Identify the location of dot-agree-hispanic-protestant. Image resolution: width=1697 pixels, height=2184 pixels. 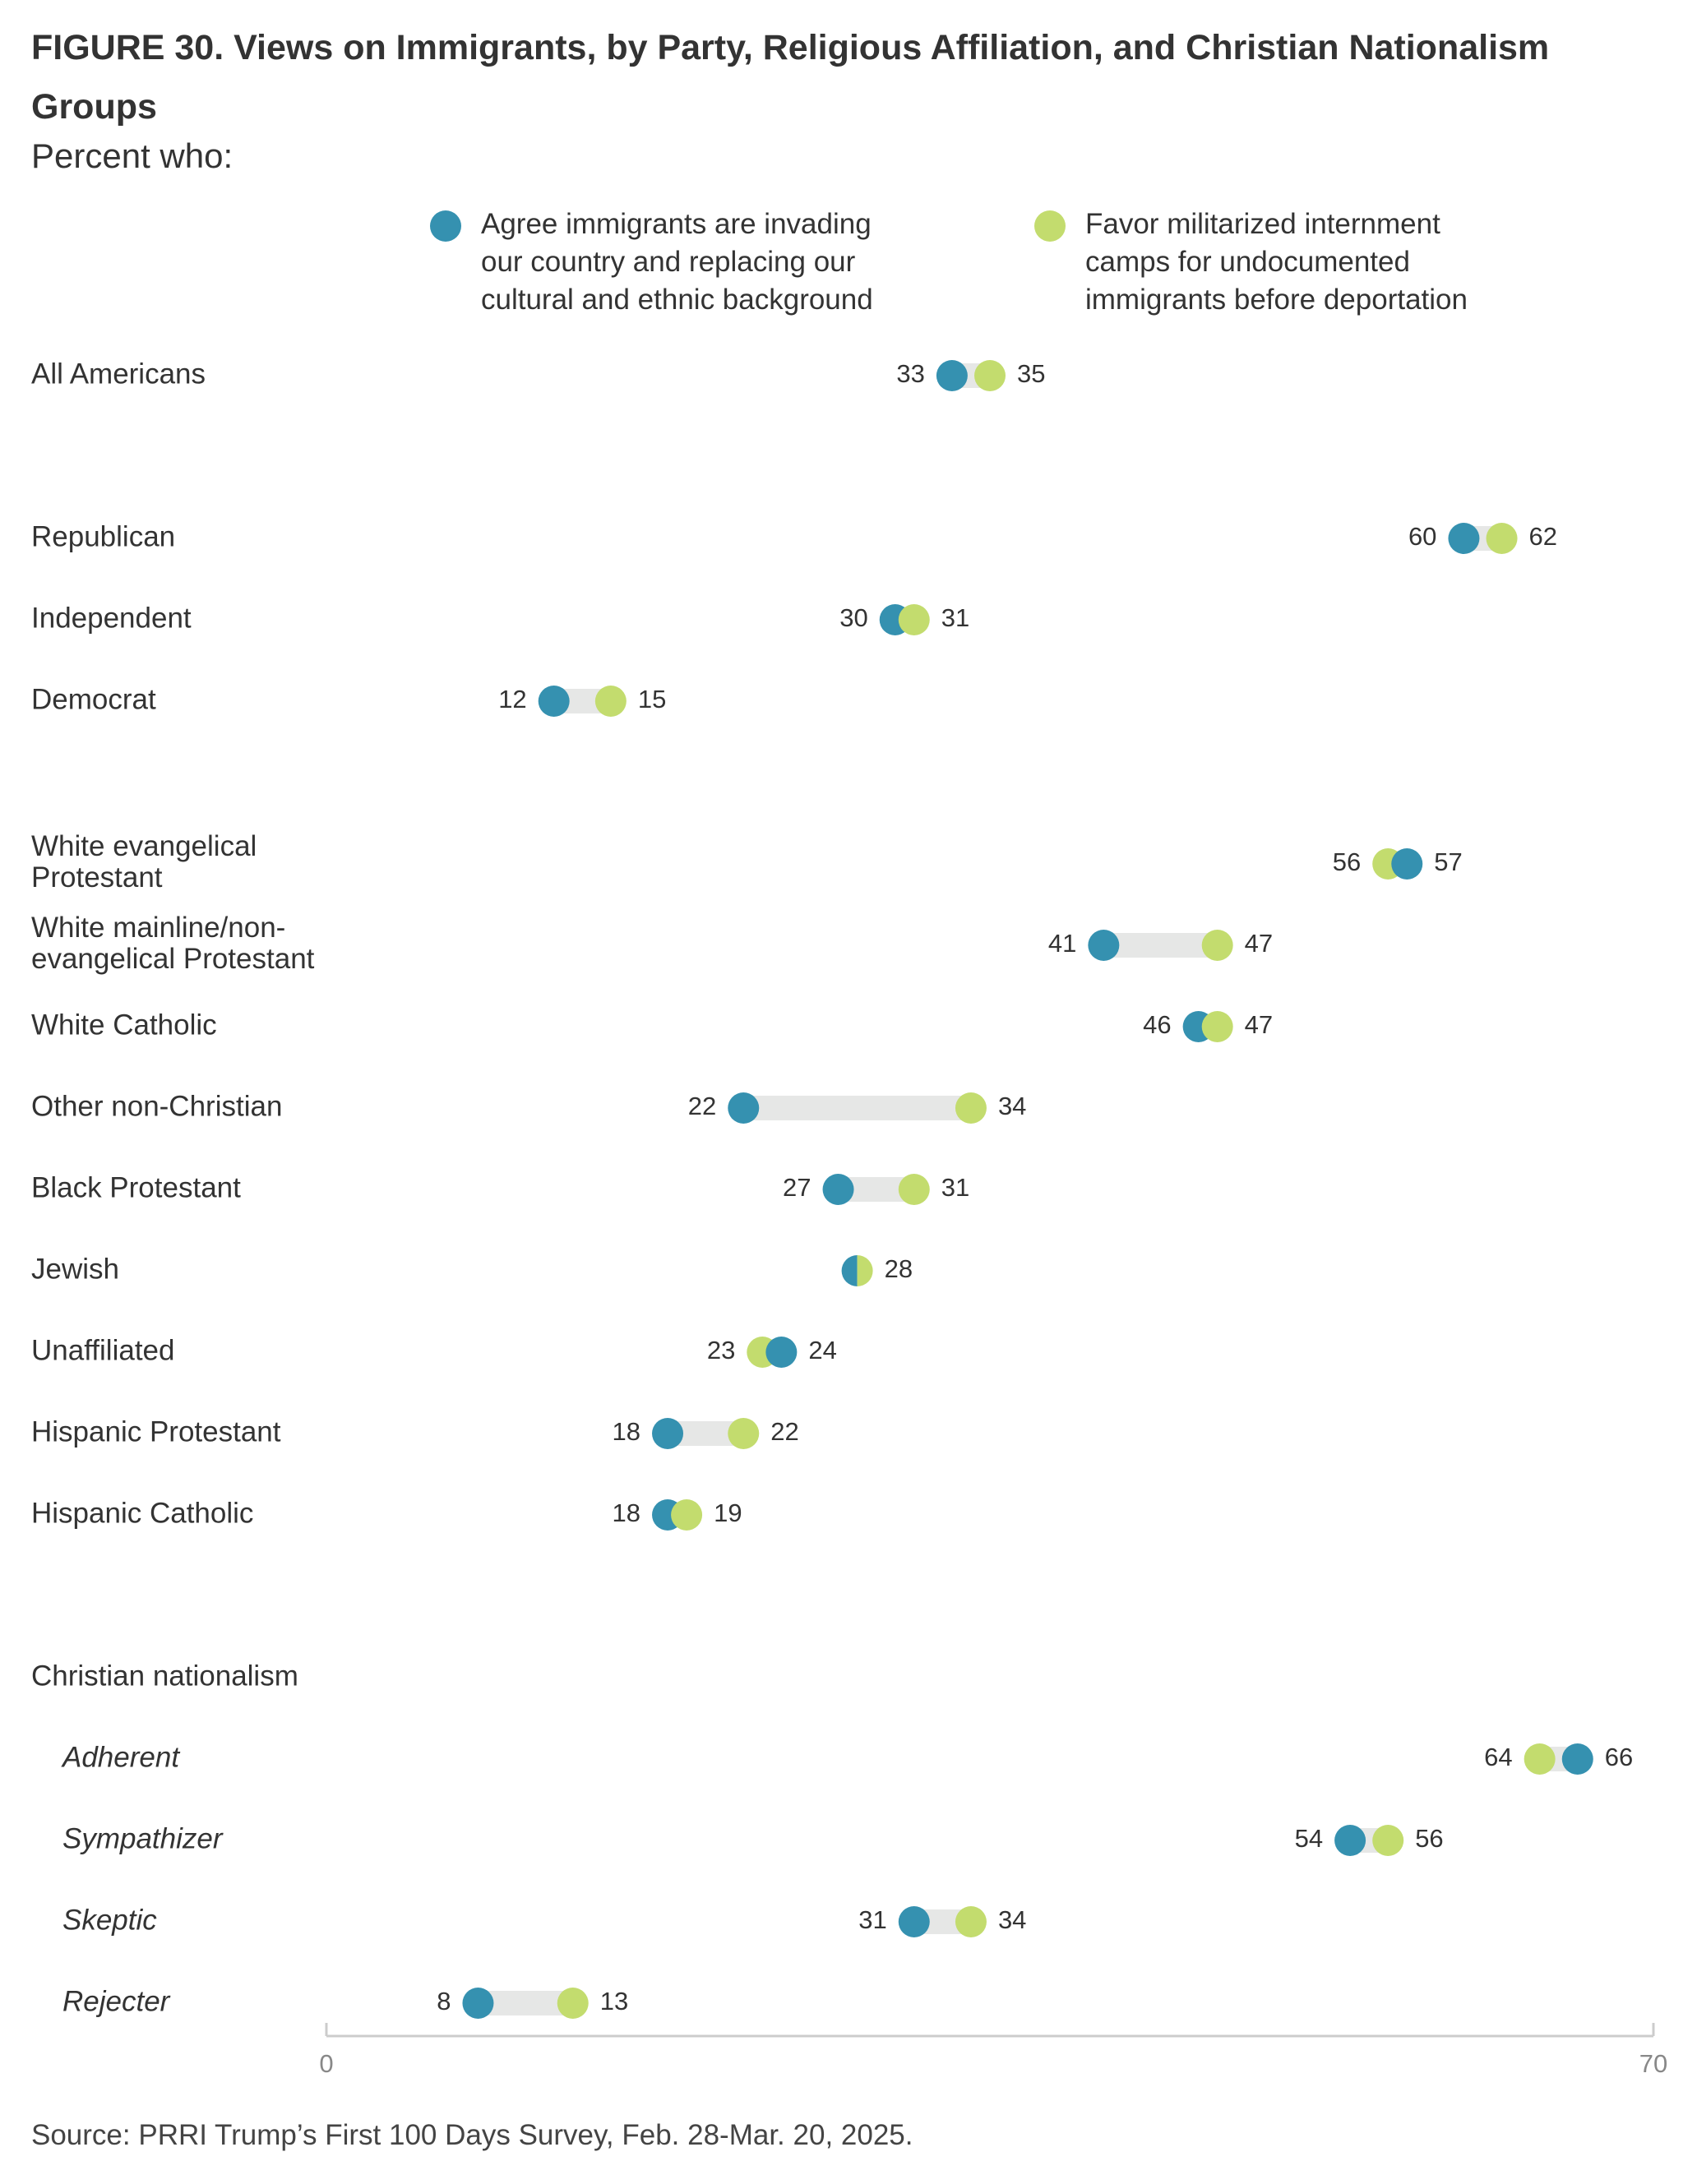
(668, 1433).